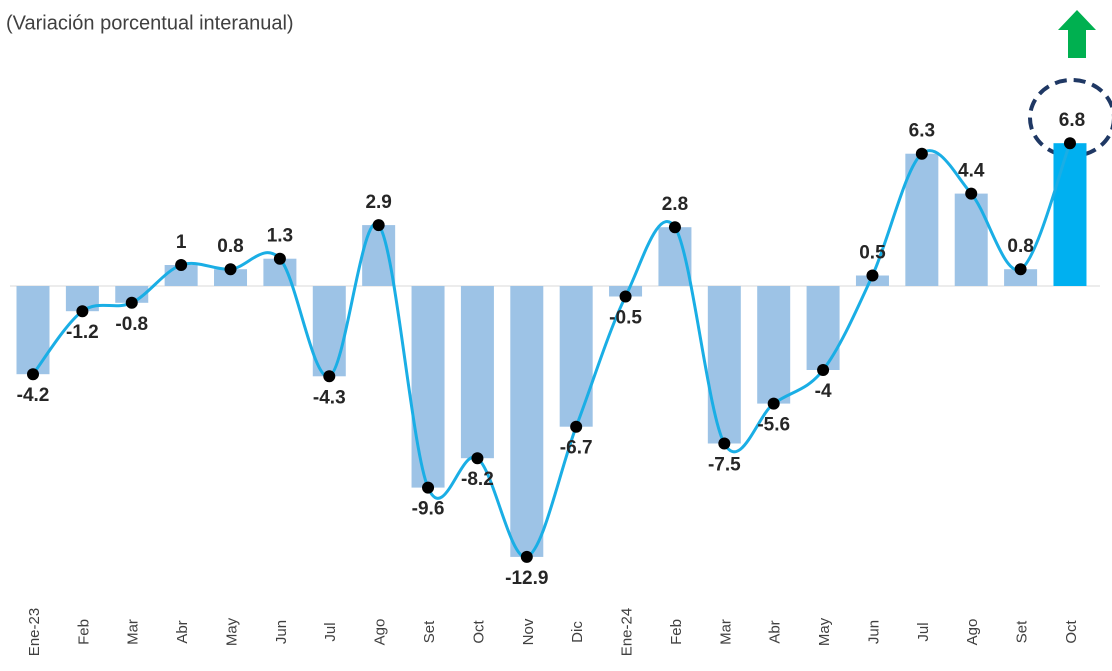 The image size is (1112, 671). Describe the element at coordinates (971, 171) in the screenshot. I see `value-label: 4.4` at that location.